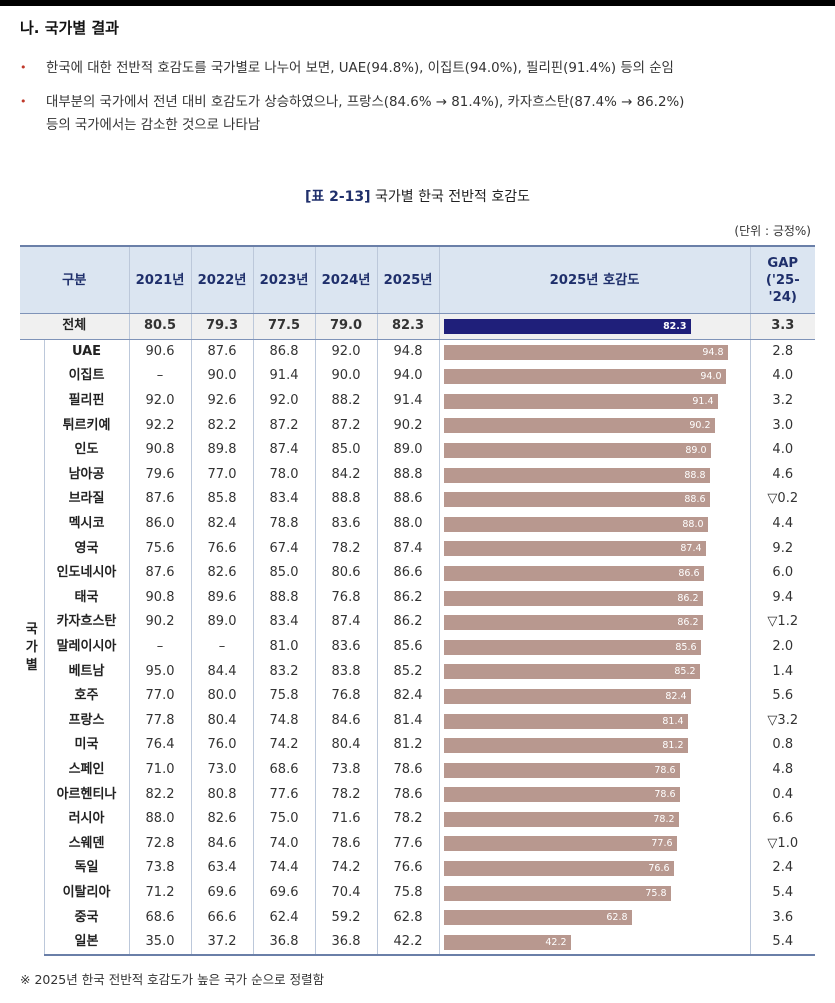 This screenshot has height=1003, width=835. What do you see at coordinates (594, 917) in the screenshot?
I see `bar-cell: 62.8` at bounding box center [594, 917].